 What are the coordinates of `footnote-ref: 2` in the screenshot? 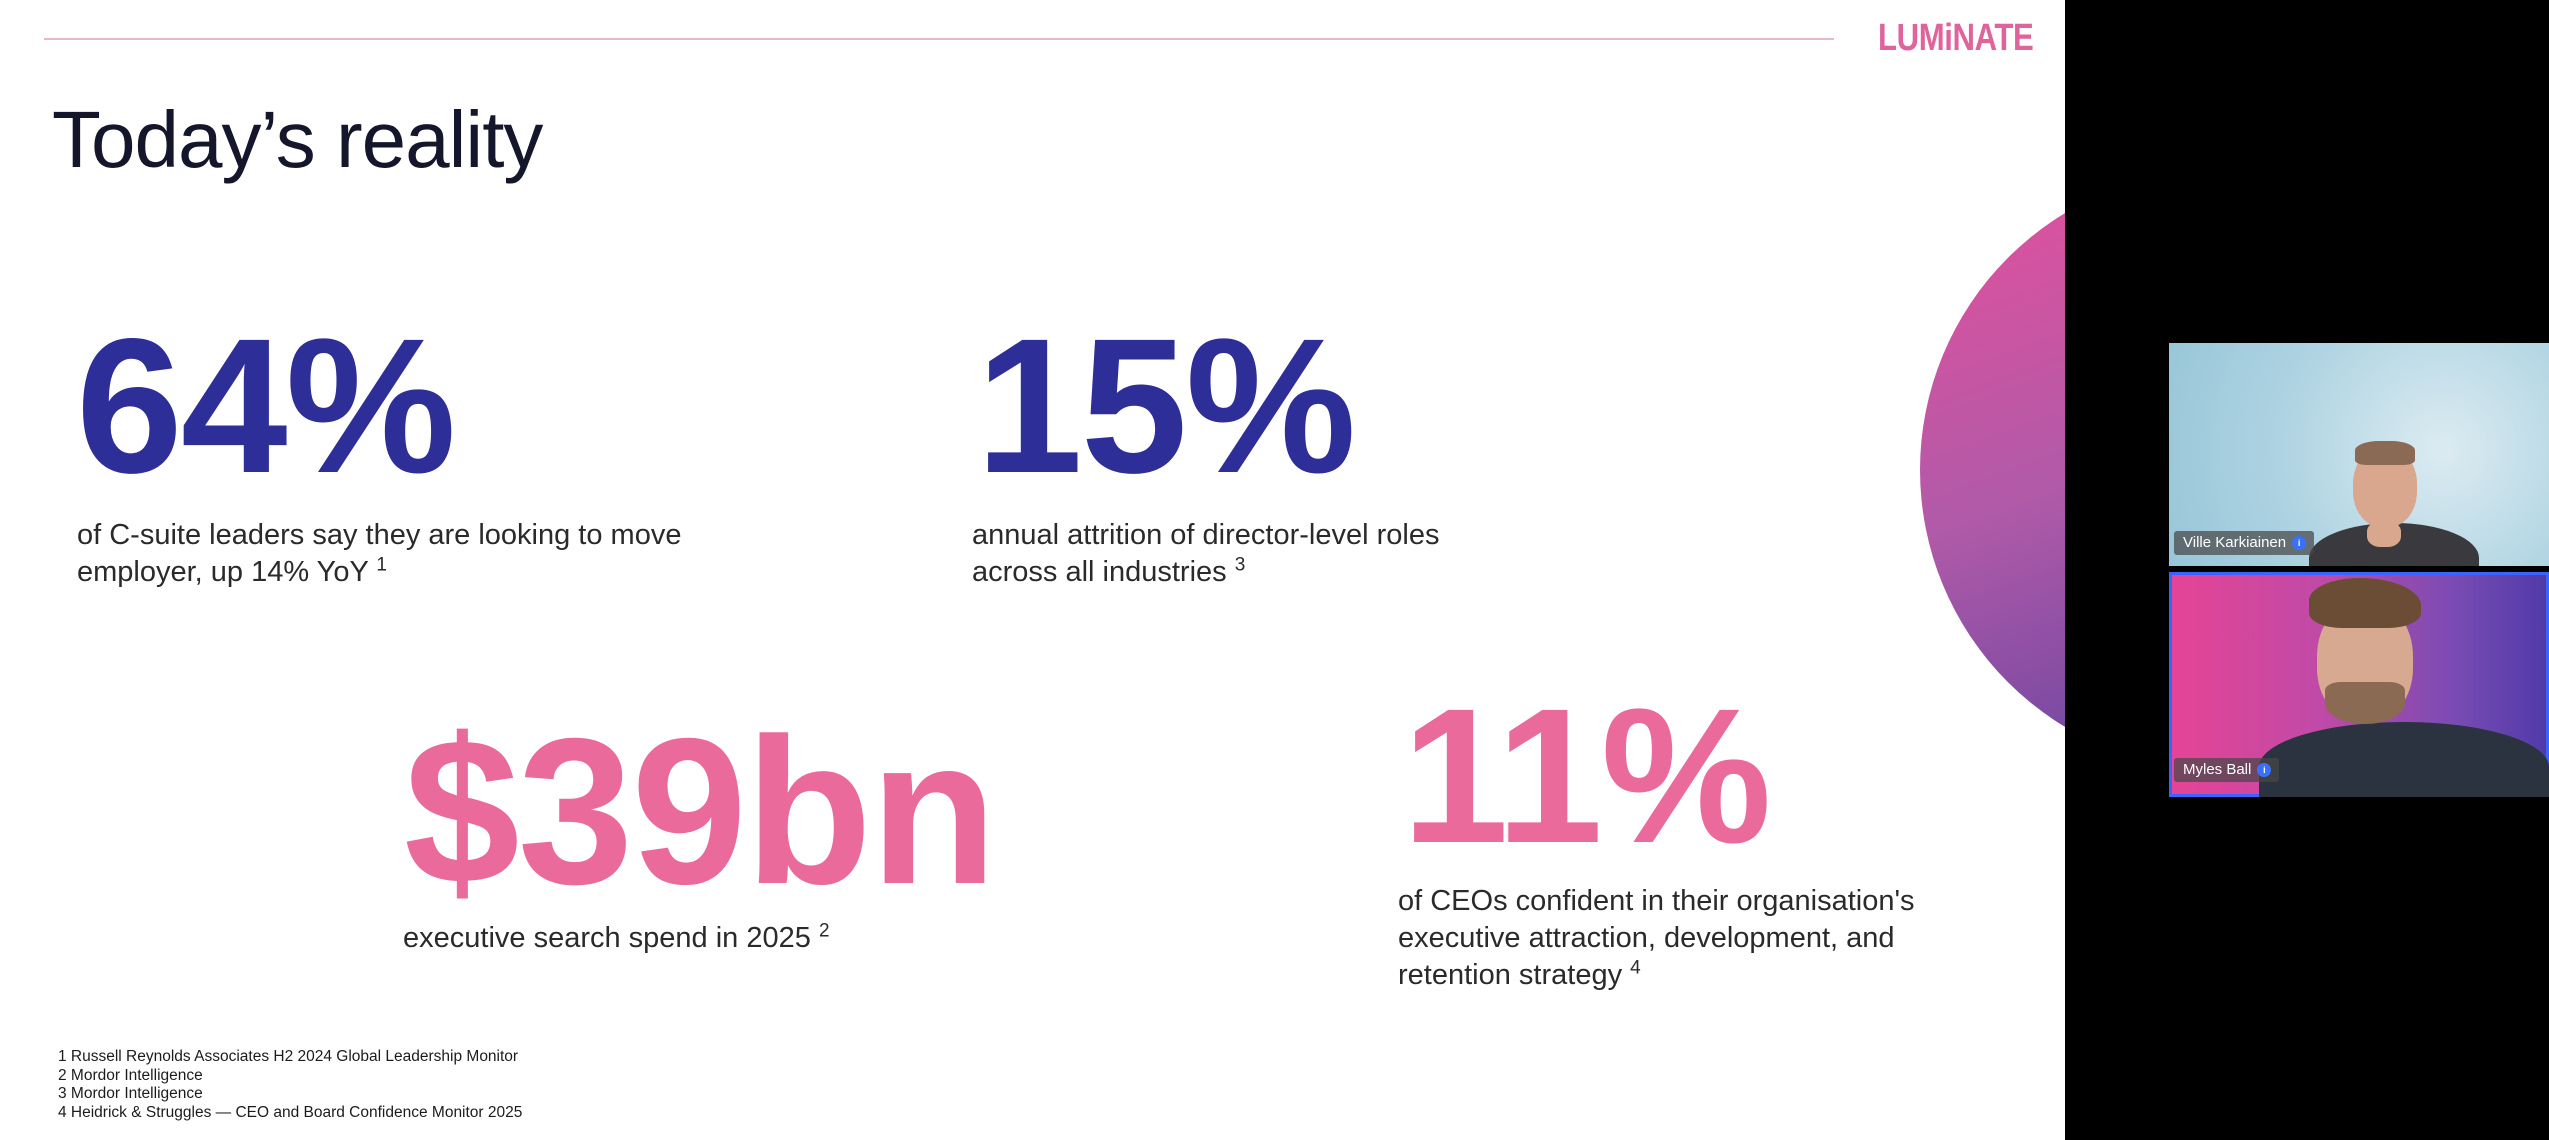 It's located at (824, 931).